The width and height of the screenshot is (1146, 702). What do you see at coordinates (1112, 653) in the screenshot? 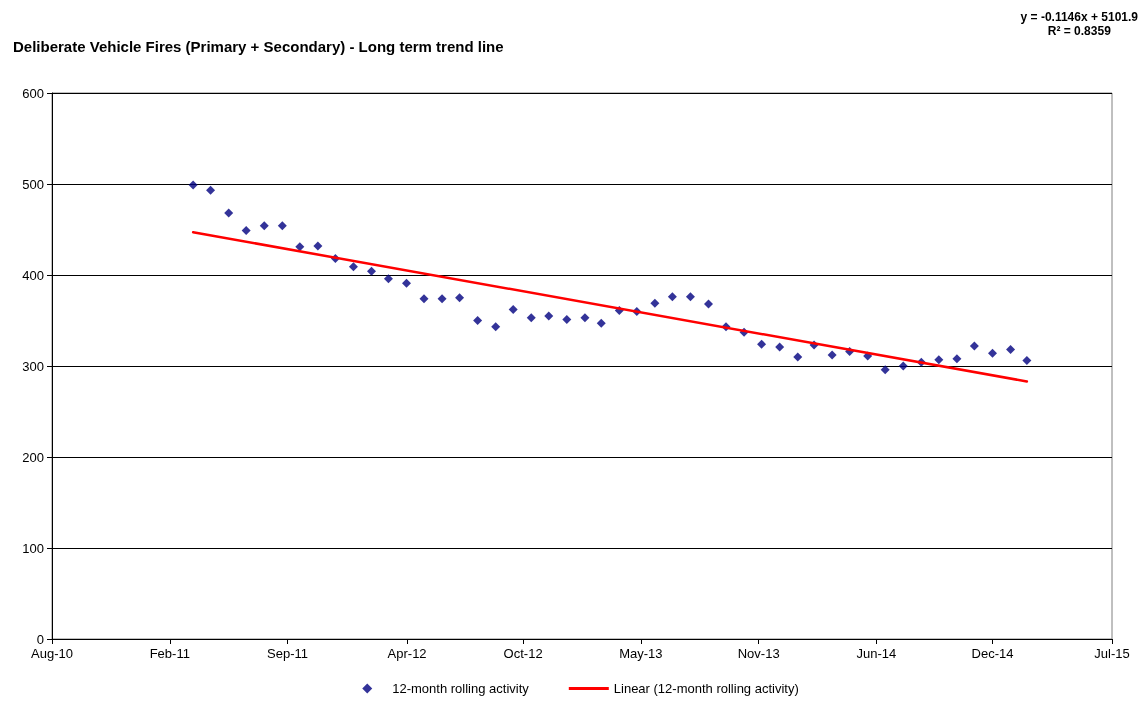
I see `x-tick-label: Jul-15` at bounding box center [1112, 653].